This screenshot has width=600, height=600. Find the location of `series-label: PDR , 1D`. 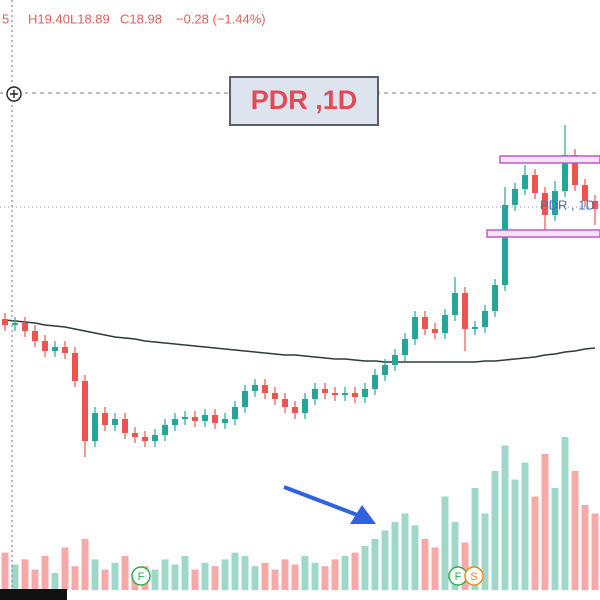

series-label: PDR , 1D is located at coordinates (567, 204).